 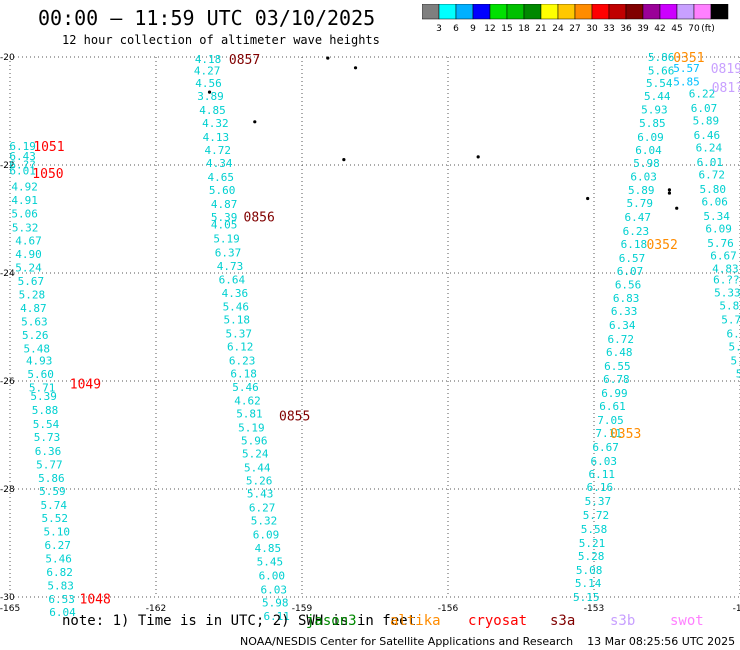 What do you see at coordinates (625, 434) in the screenshot?
I see `pass-time-label: 0353` at bounding box center [625, 434].